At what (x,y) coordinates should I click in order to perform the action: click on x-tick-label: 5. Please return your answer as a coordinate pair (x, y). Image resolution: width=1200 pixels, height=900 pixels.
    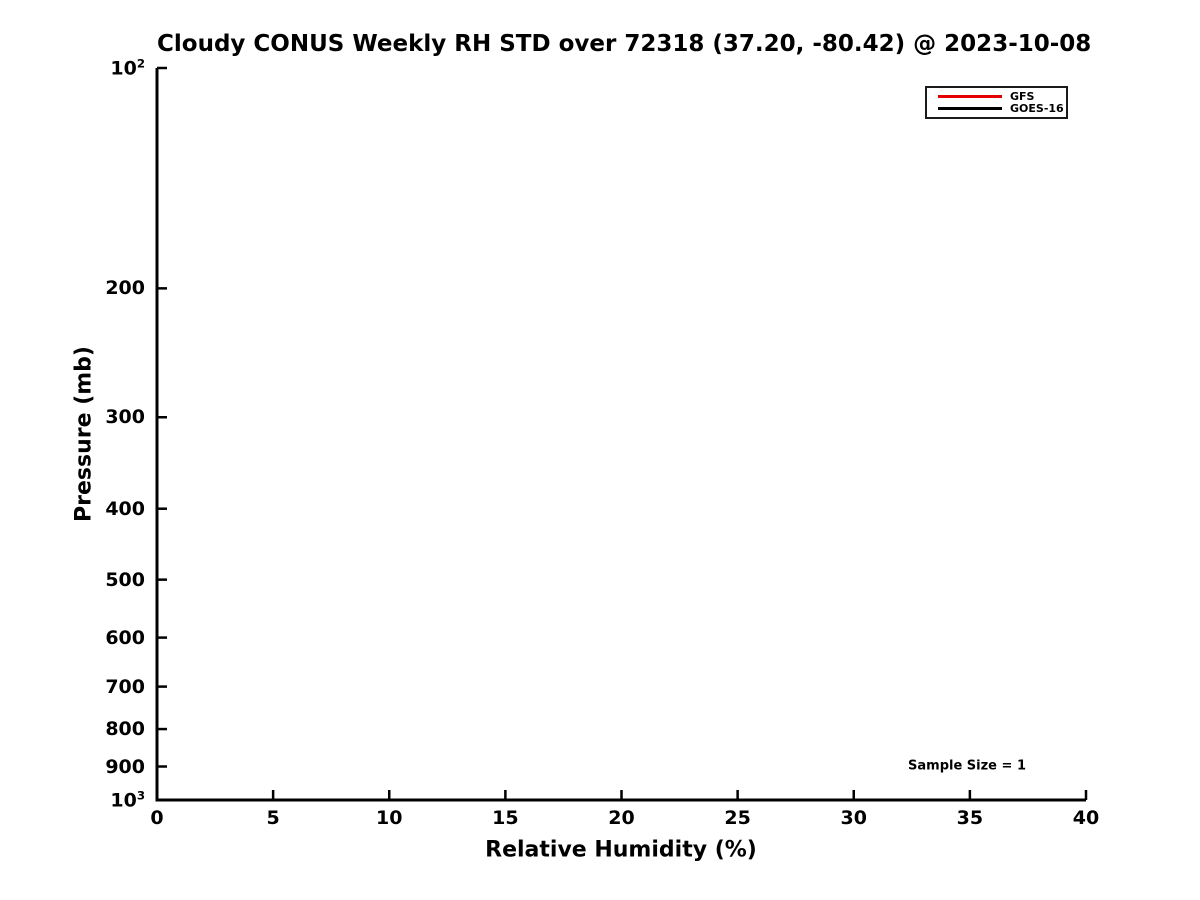
    Looking at the image, I should click on (273, 818).